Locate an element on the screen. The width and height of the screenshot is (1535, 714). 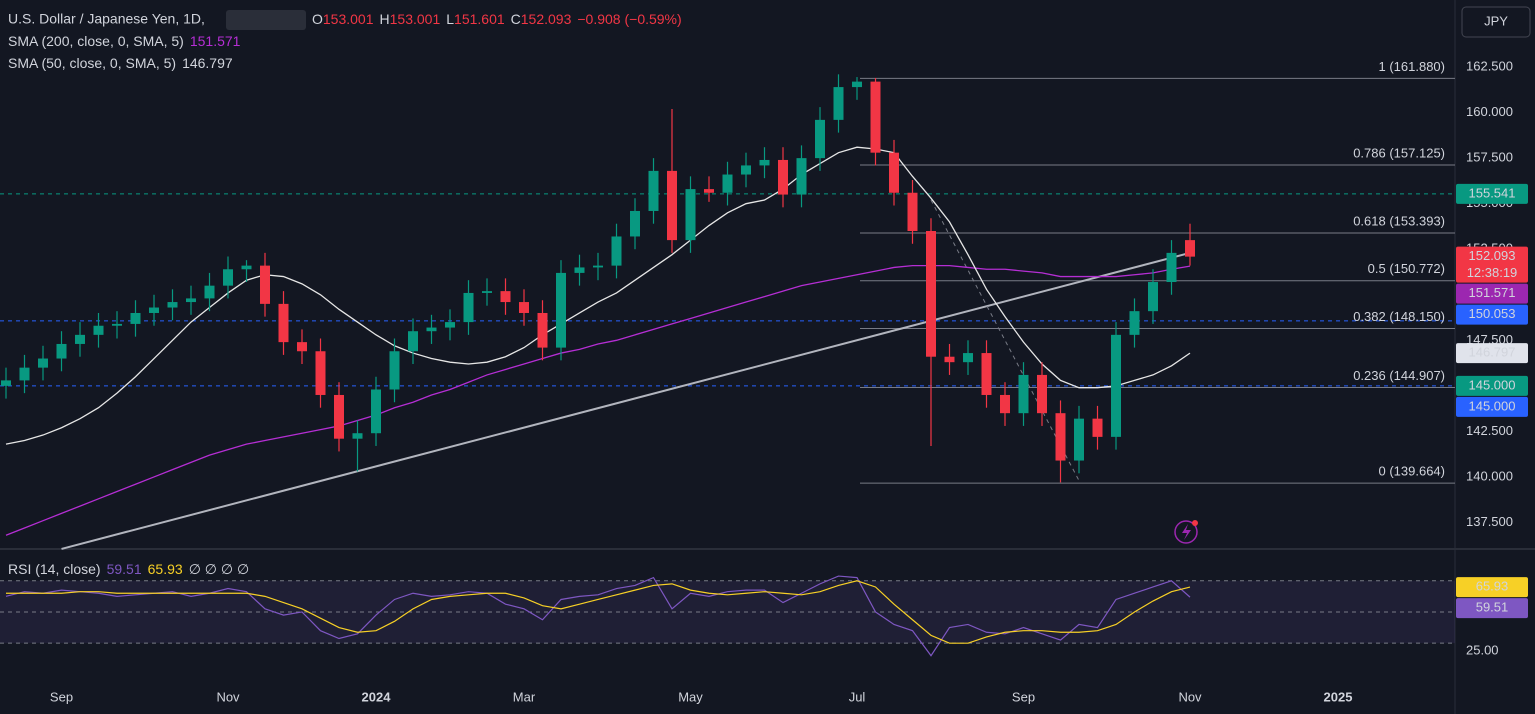
sma50-legend: SMA (50, close, 0, SMA, 5) 146.797 is located at coordinates (120, 63).